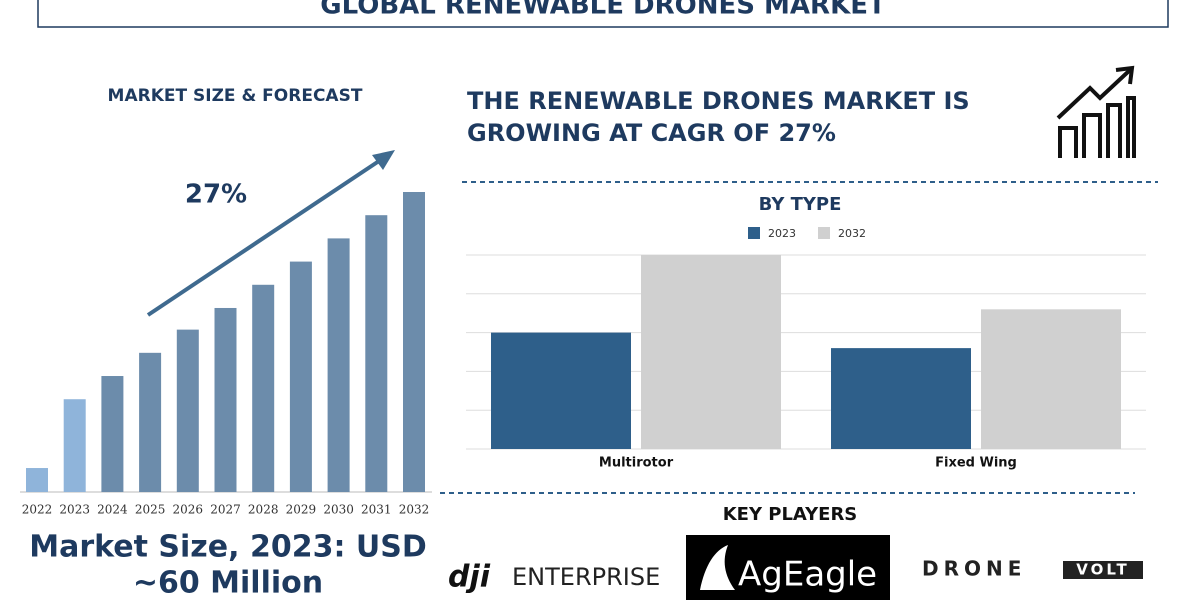  I want to click on logo-box, so click(1103, 570).